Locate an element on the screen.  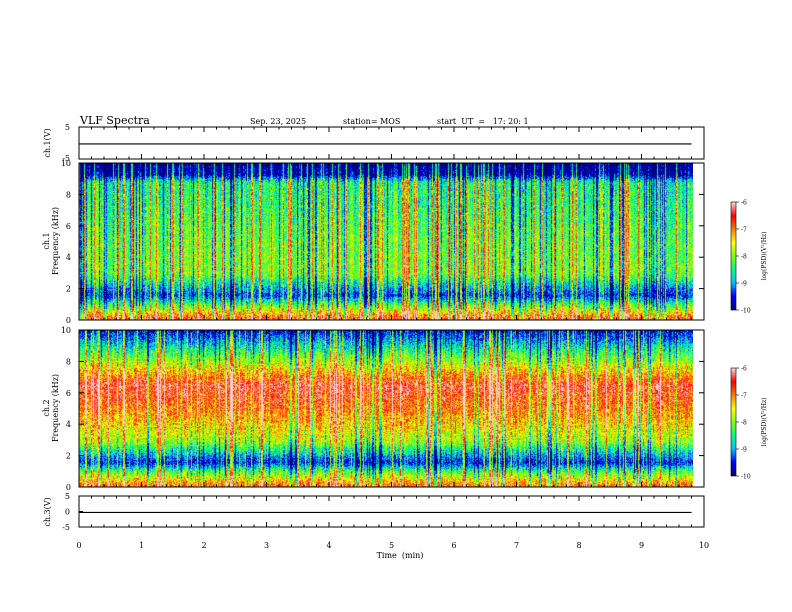
ch2-colorbar-label: log(PSD)(V²/Hz) is located at coordinates (764, 422).